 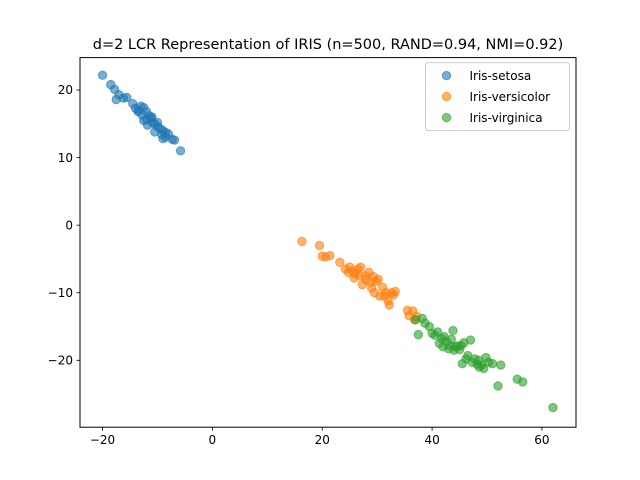 What do you see at coordinates (60, 361) in the screenshot?
I see `y-tick-label-0: −20` at bounding box center [60, 361].